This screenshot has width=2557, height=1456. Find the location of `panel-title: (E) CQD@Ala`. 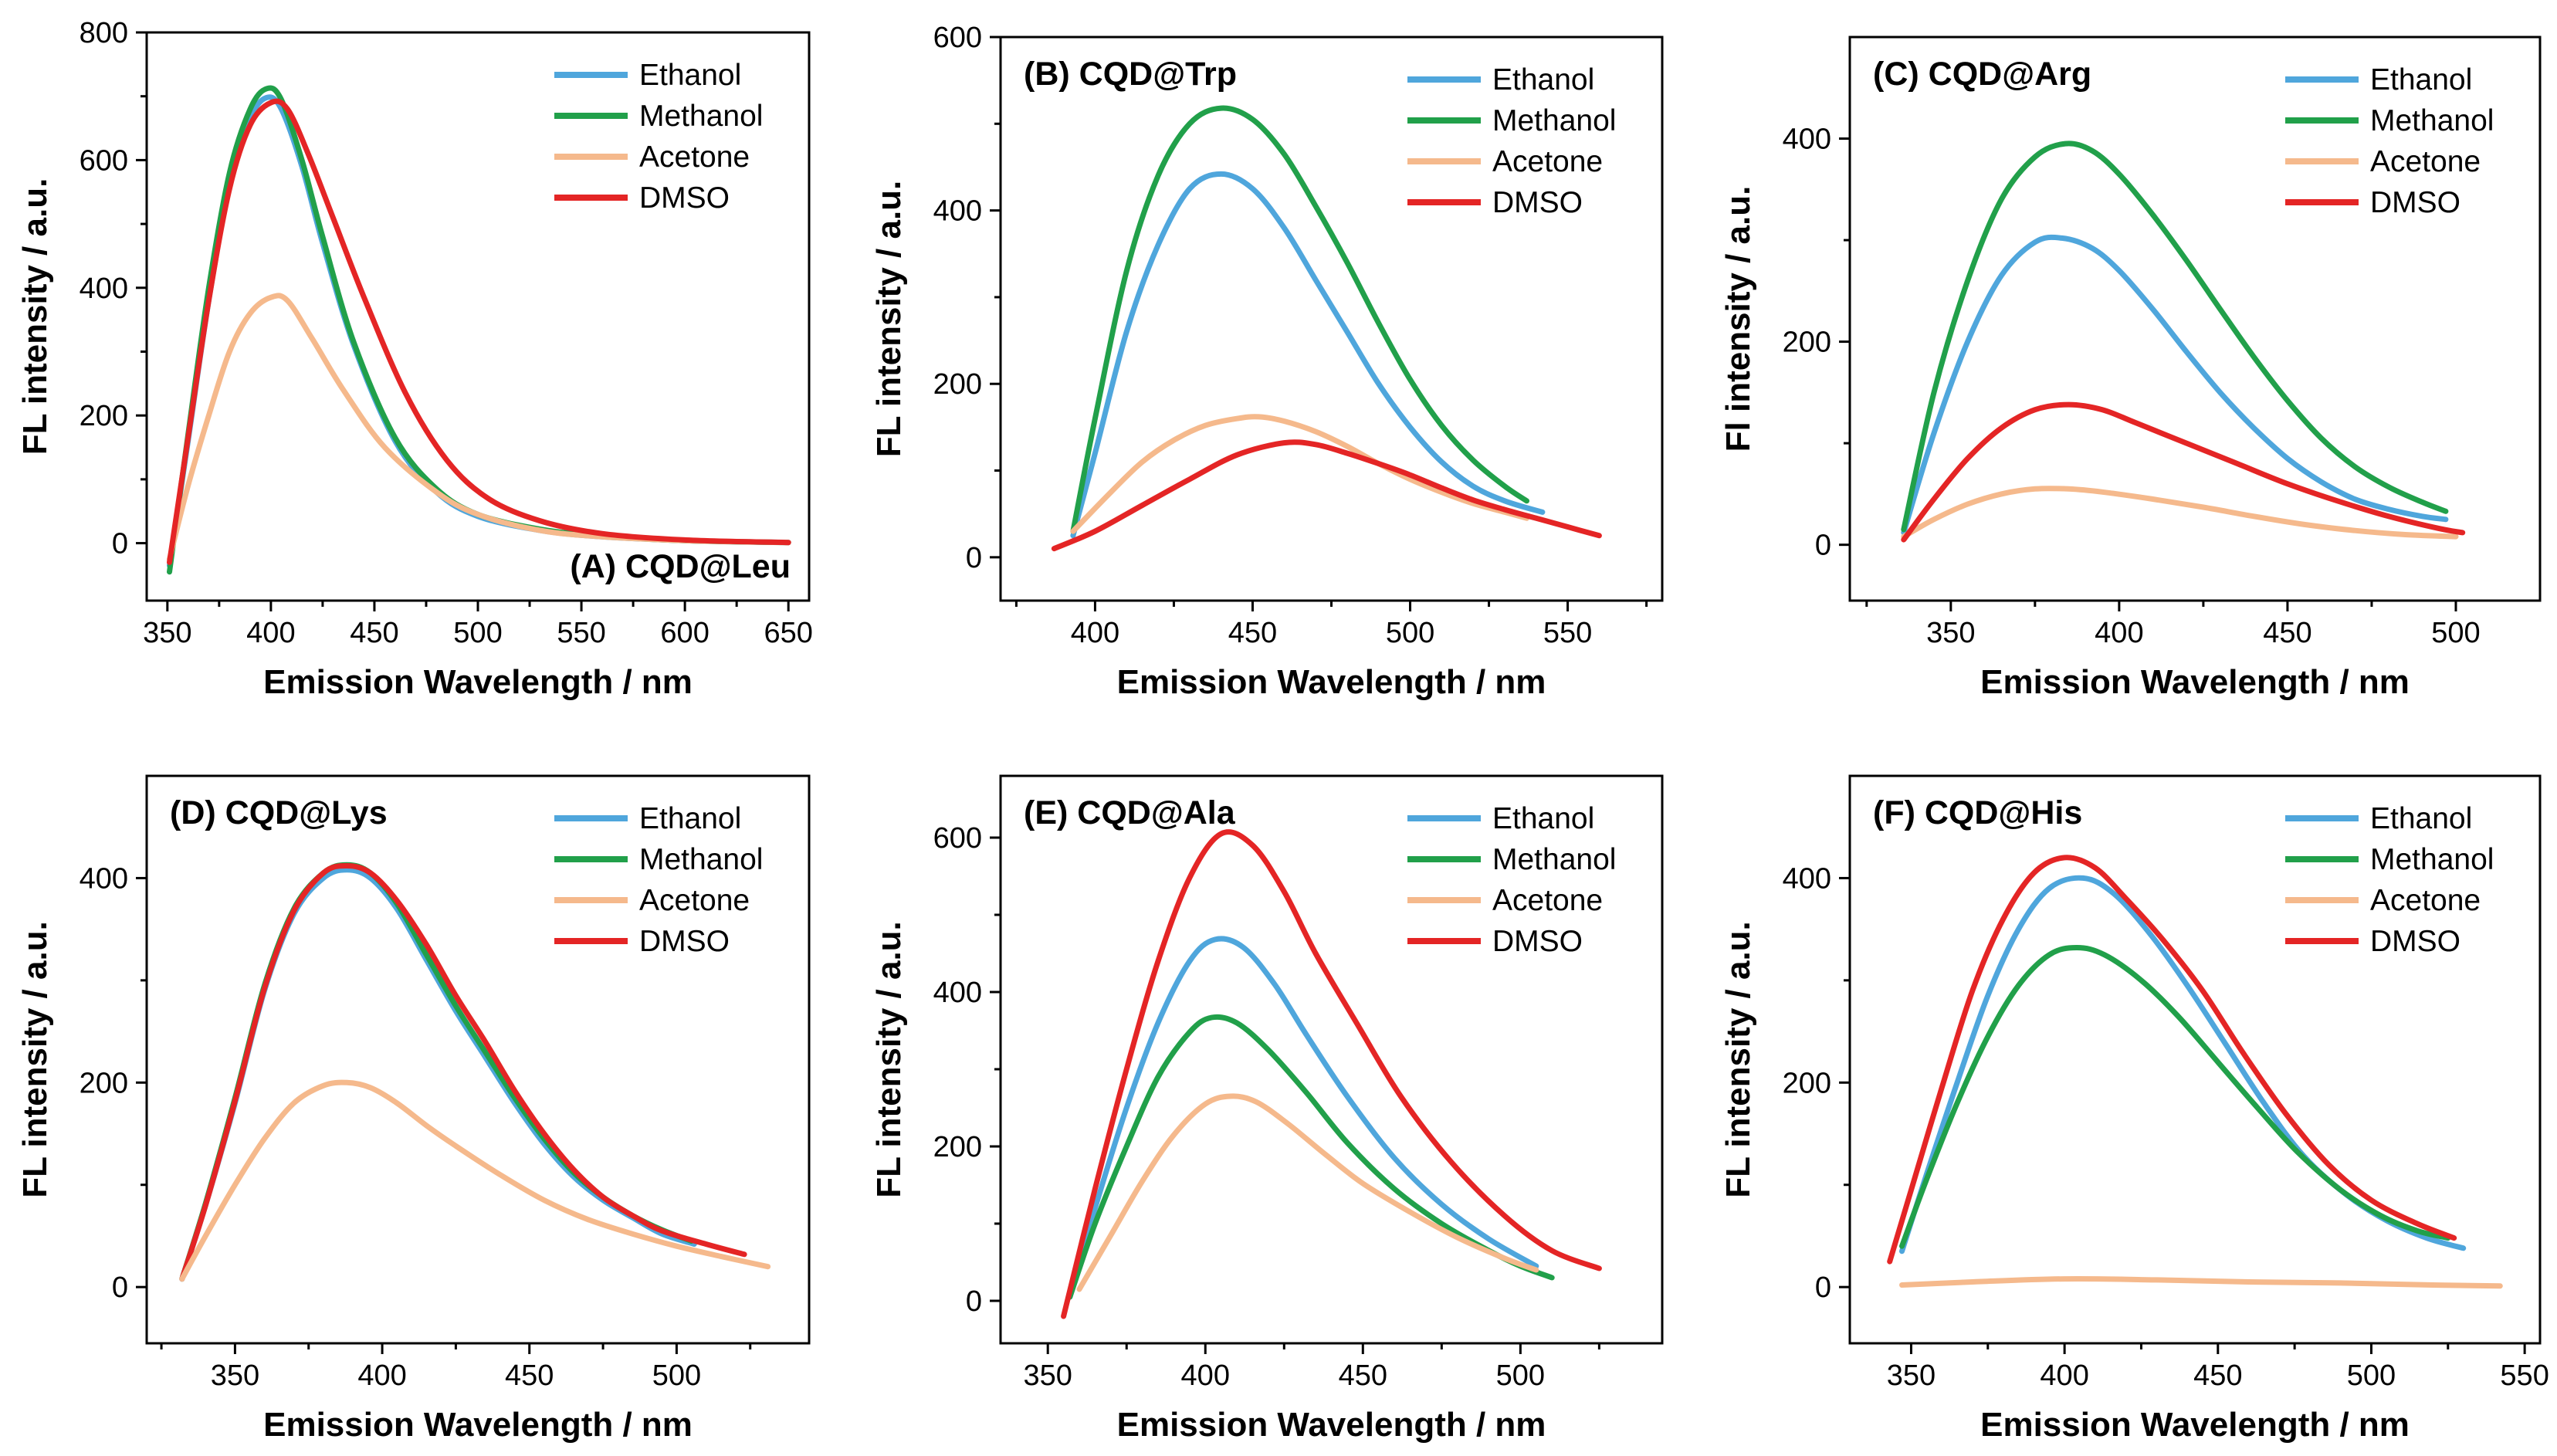

panel-title: (E) CQD@Ala is located at coordinates (1130, 812).